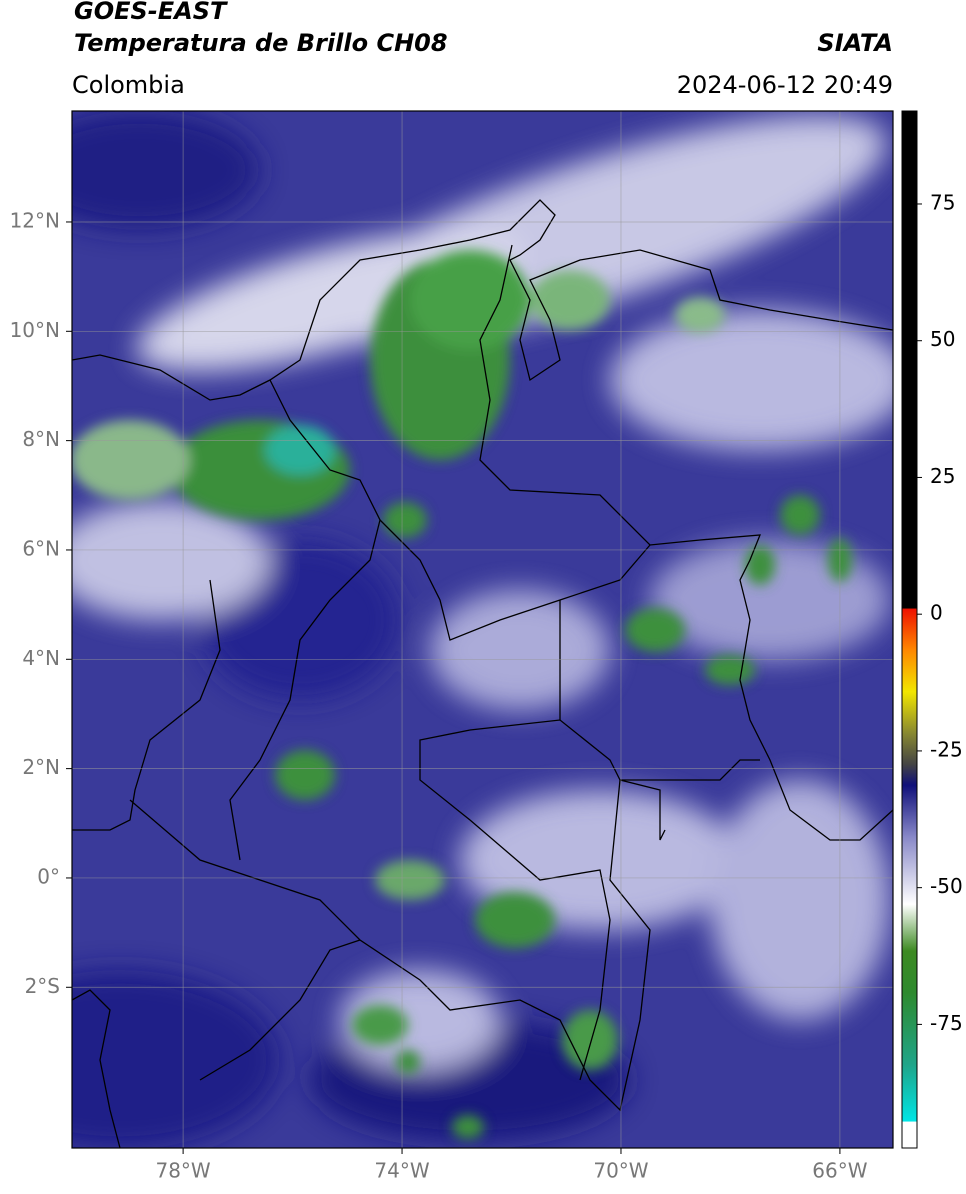 This screenshot has width=966, height=1194. What do you see at coordinates (35, 330) in the screenshot?
I see `y-tick-label: 10°N` at bounding box center [35, 330].